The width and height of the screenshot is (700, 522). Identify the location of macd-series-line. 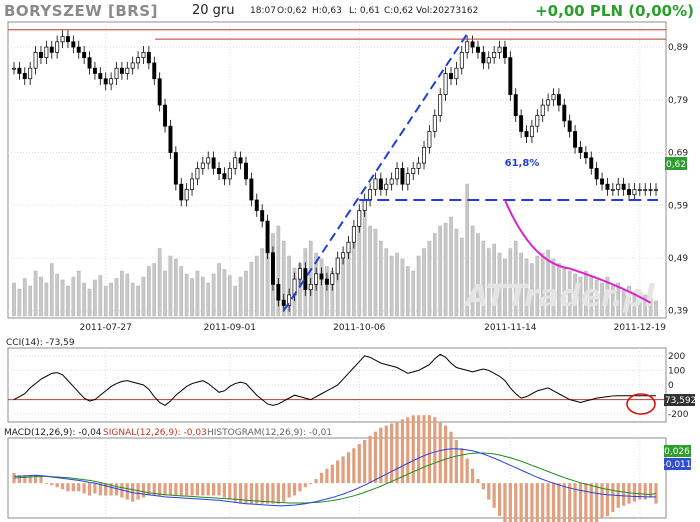
(335, 477).